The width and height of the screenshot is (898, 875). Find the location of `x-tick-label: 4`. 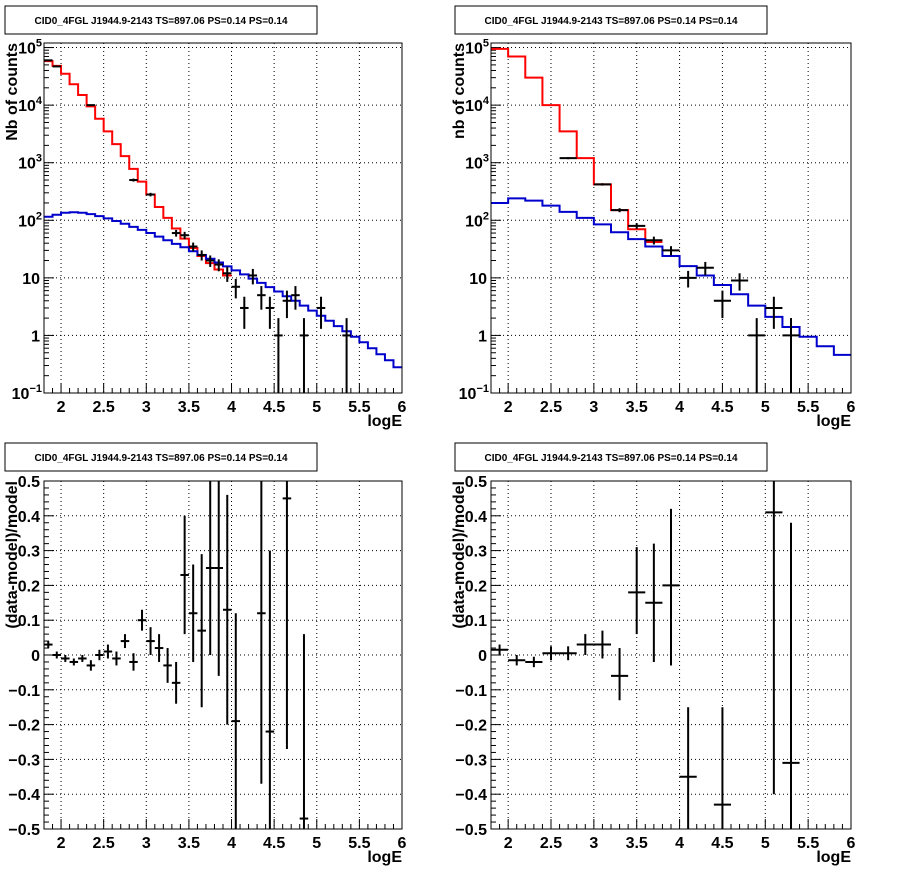

x-tick-label: 4 is located at coordinates (679, 843).